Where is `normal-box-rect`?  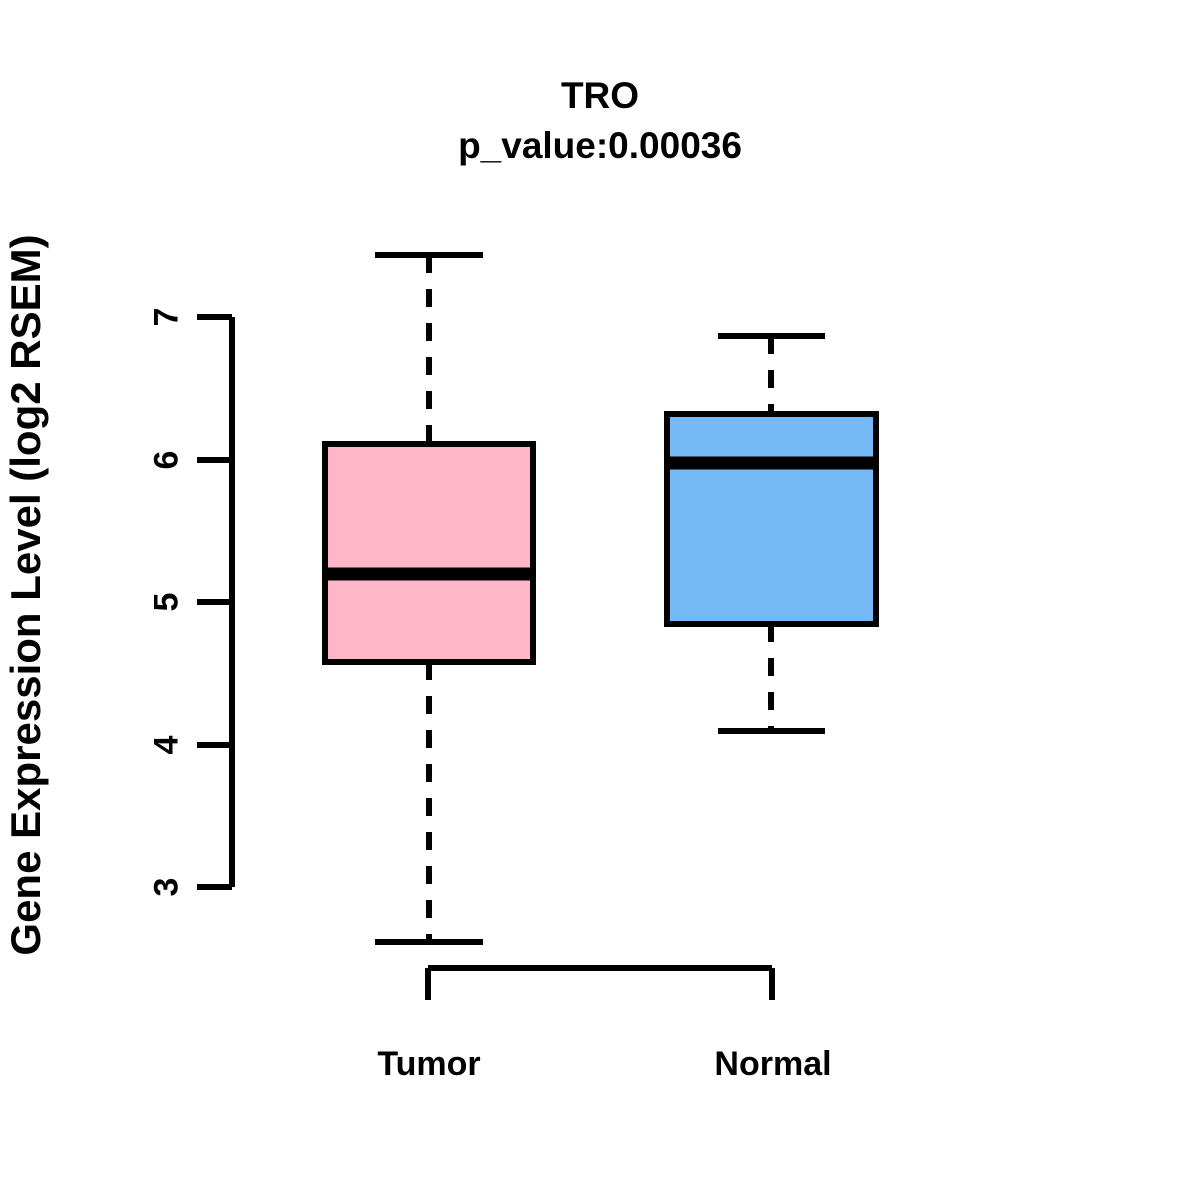
normal-box-rect is located at coordinates (771, 519).